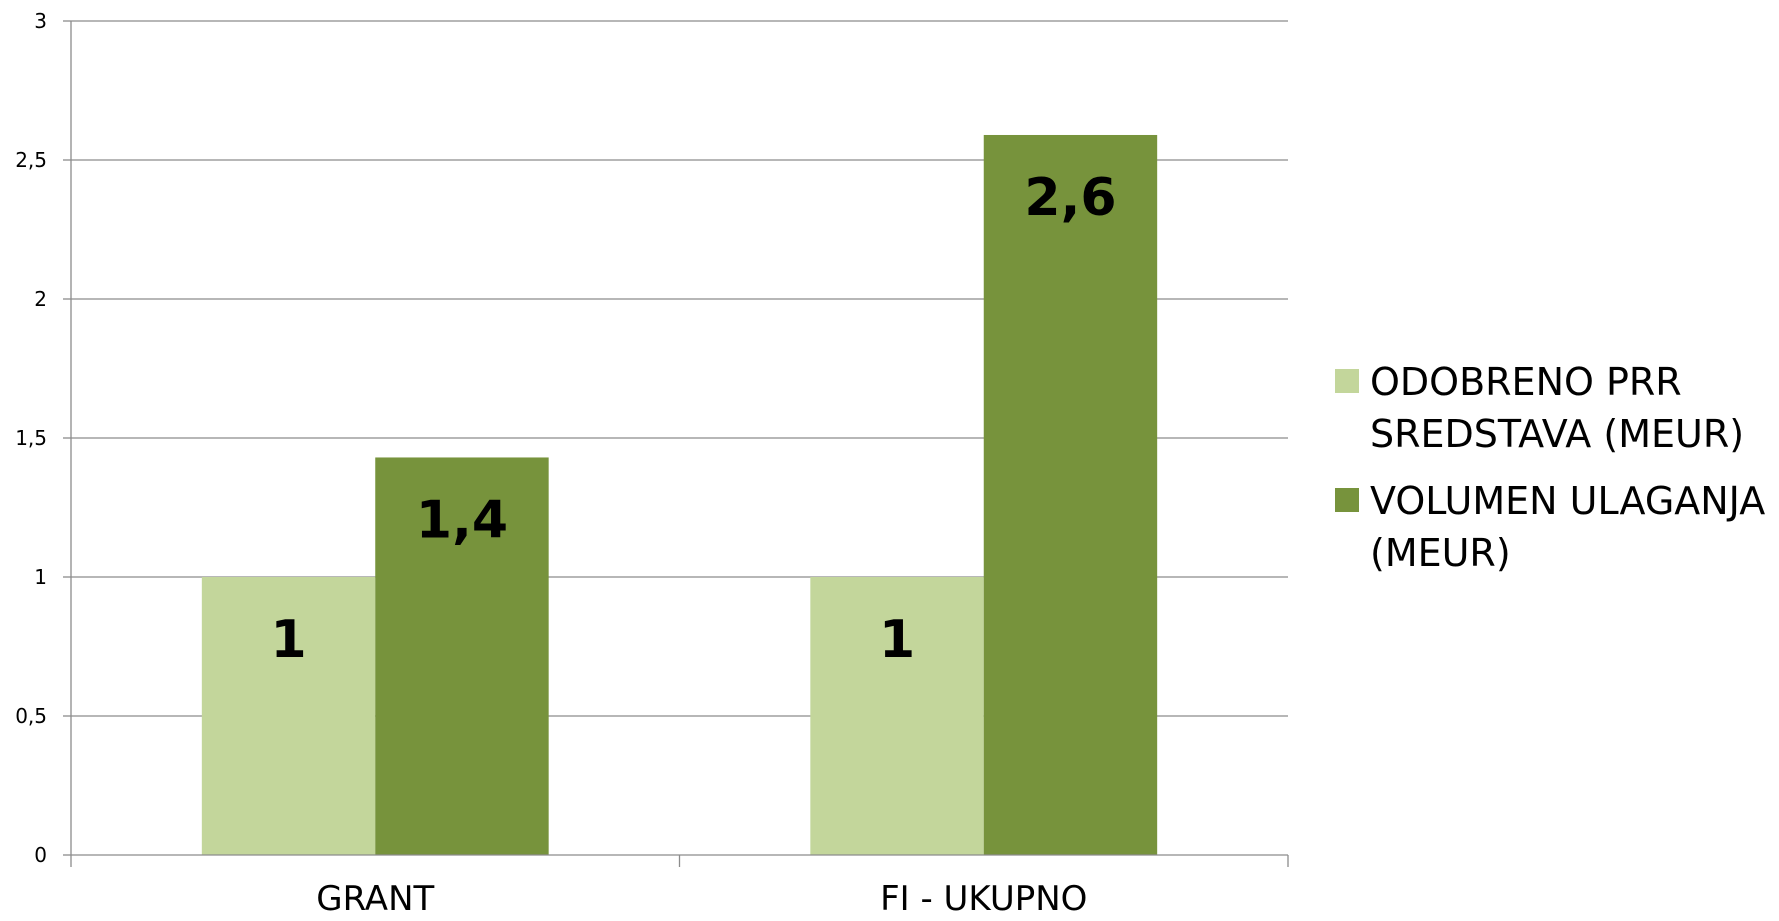 This screenshot has height=921, width=1779. What do you see at coordinates (1070, 198) in the screenshot?
I see `data-label: 2,6` at bounding box center [1070, 198].